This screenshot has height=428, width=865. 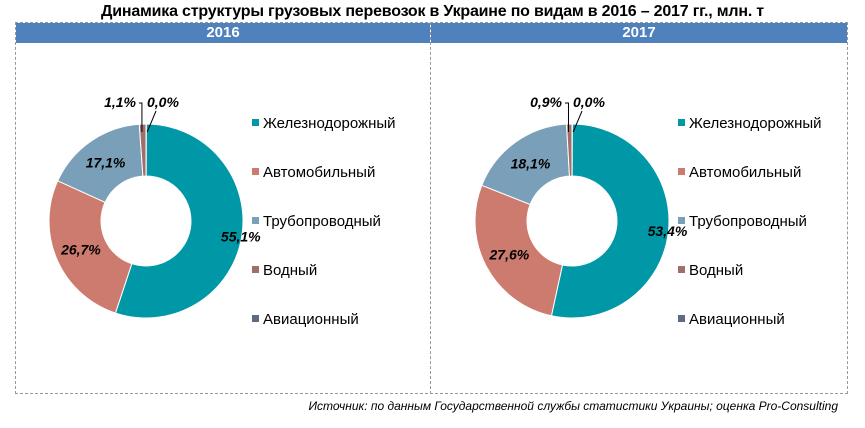 I want to click on panel-header-2016: 2016, so click(x=223, y=33).